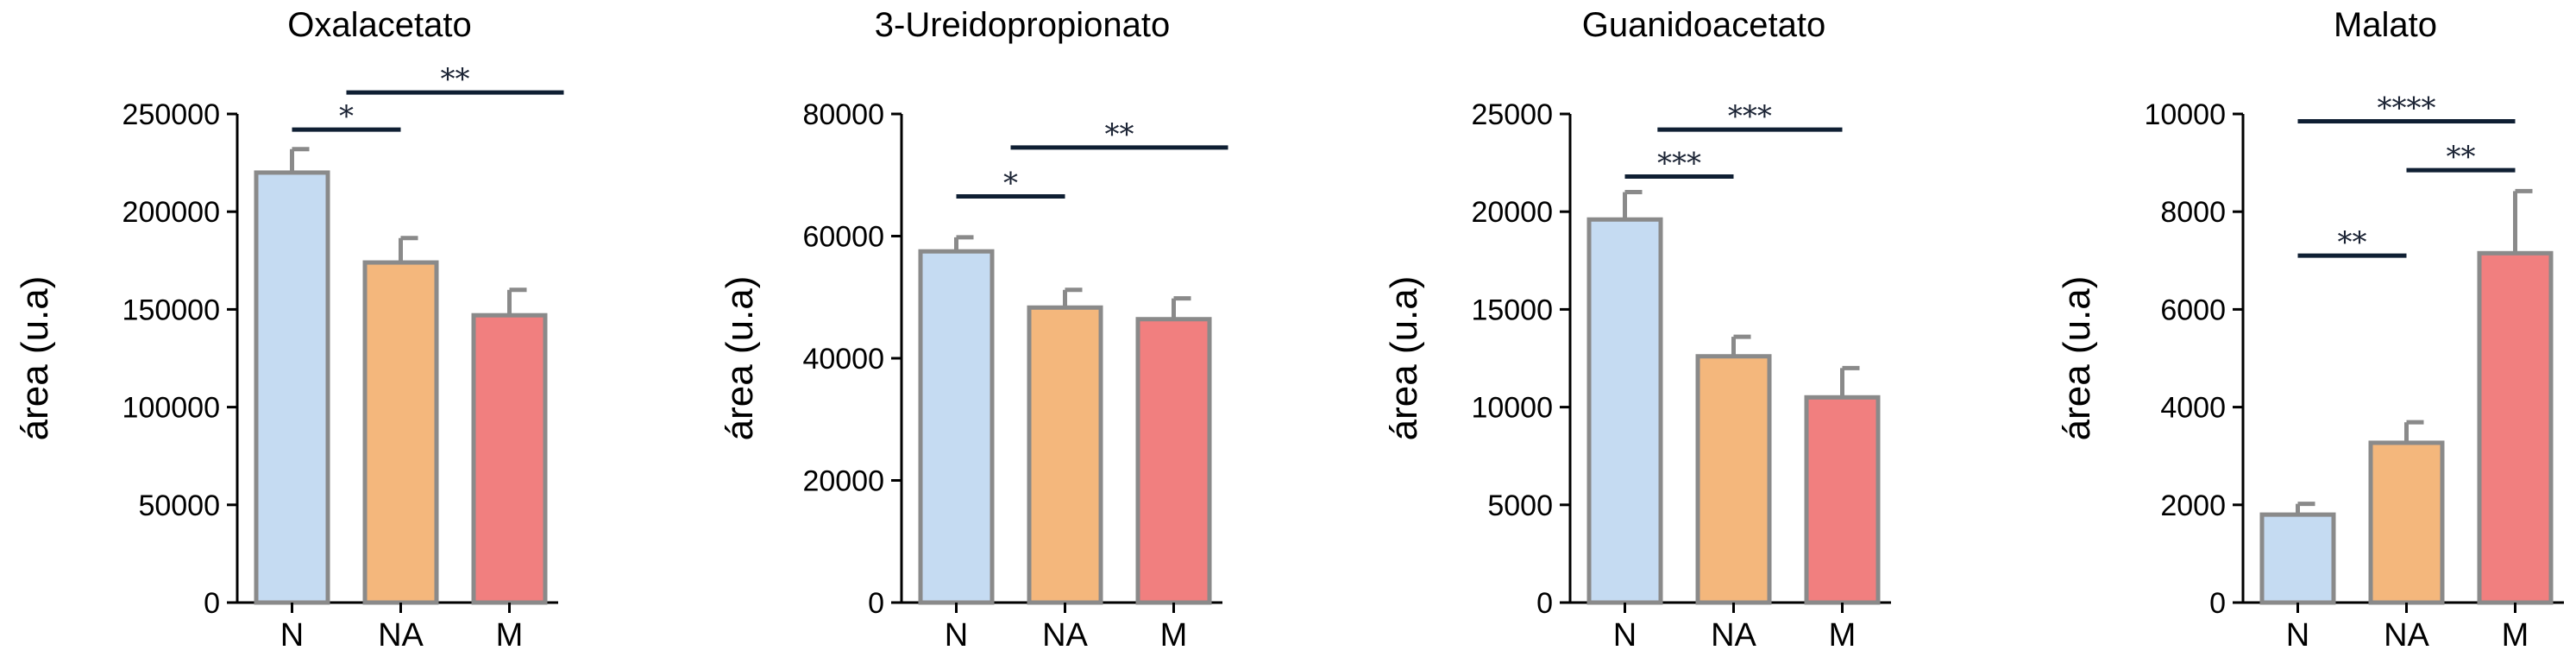  I want to click on y-tick-label: 5000, so click(1520, 506).